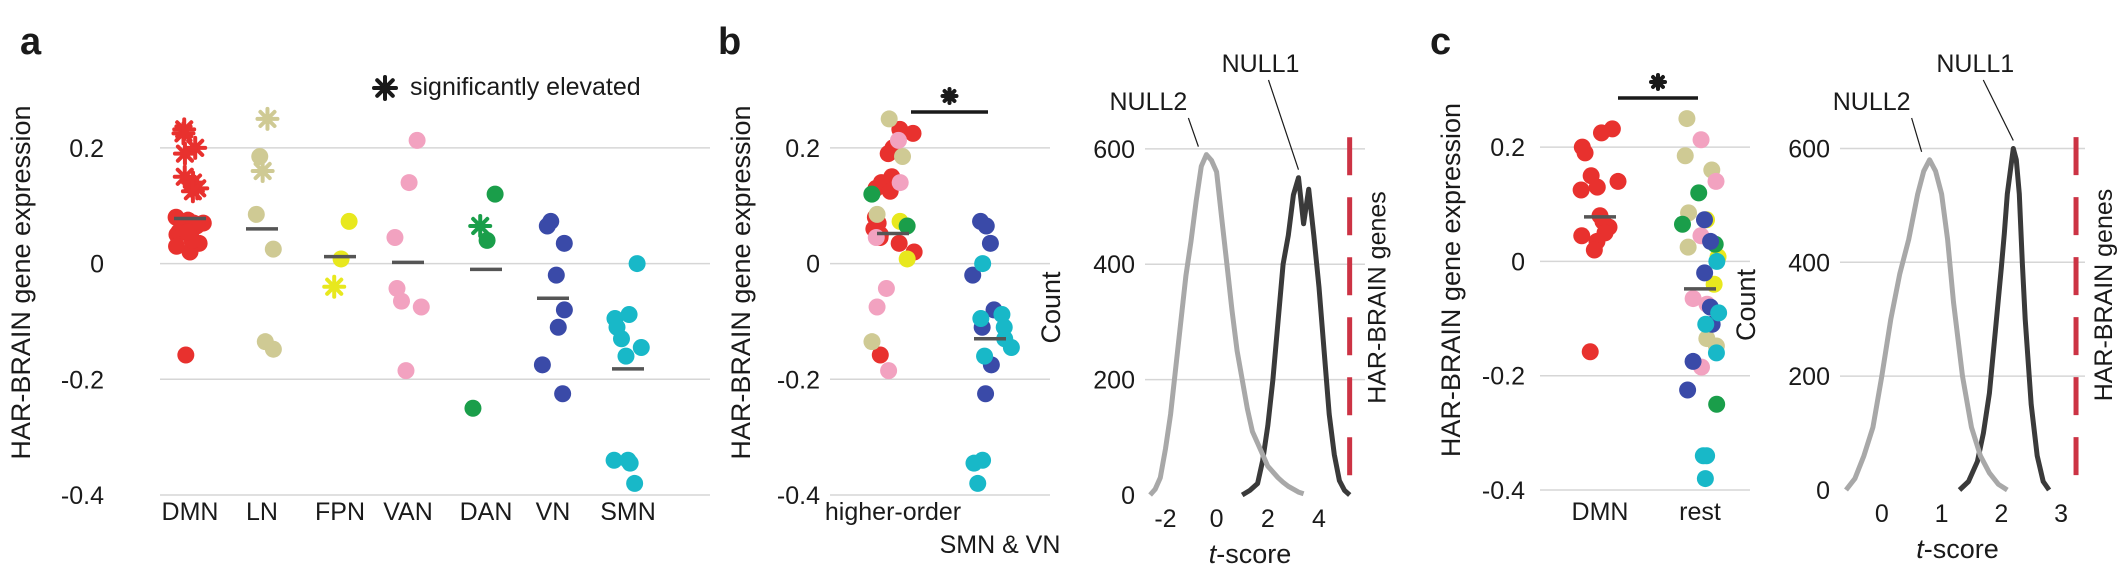 This screenshot has height=574, width=2126. What do you see at coordinates (627, 373) in the screenshot?
I see `group-smn` at bounding box center [627, 373].